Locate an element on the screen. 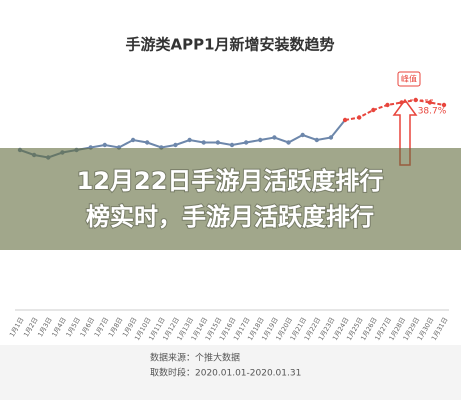 The width and height of the screenshot is (461, 400). peak-label: 峰值 is located at coordinates (409, 79).